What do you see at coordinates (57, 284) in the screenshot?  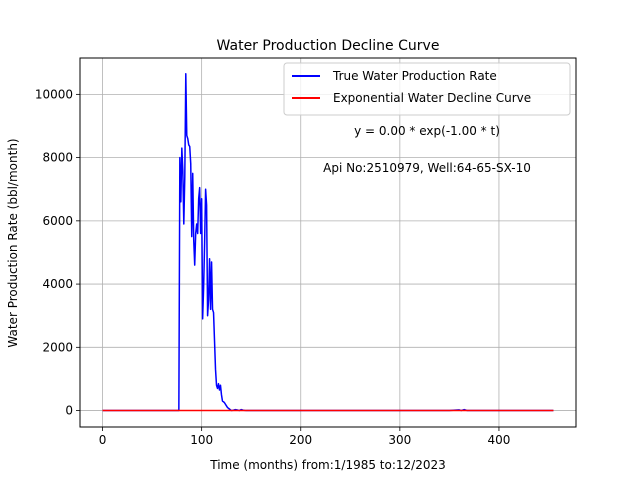 I see `y-tick-label-2: 4000` at bounding box center [57, 284].